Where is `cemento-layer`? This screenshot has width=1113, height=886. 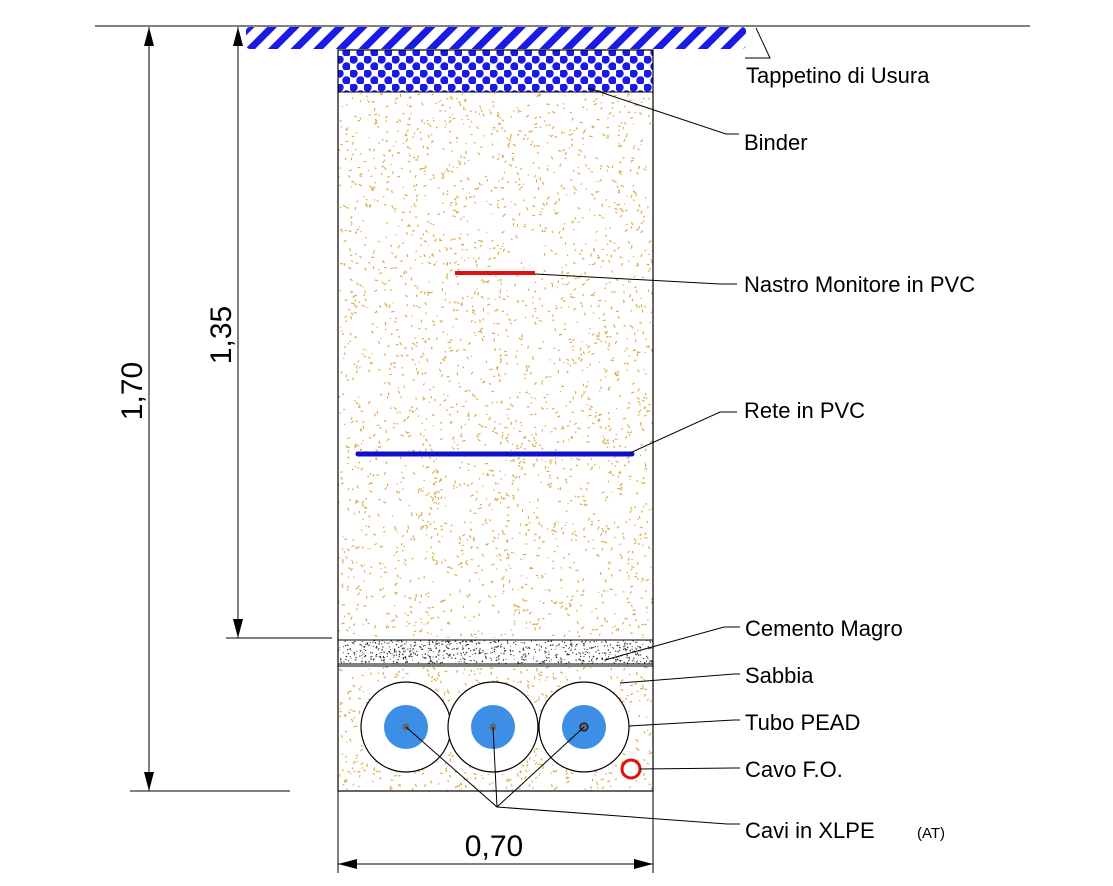 cemento-layer is located at coordinates (495, 652).